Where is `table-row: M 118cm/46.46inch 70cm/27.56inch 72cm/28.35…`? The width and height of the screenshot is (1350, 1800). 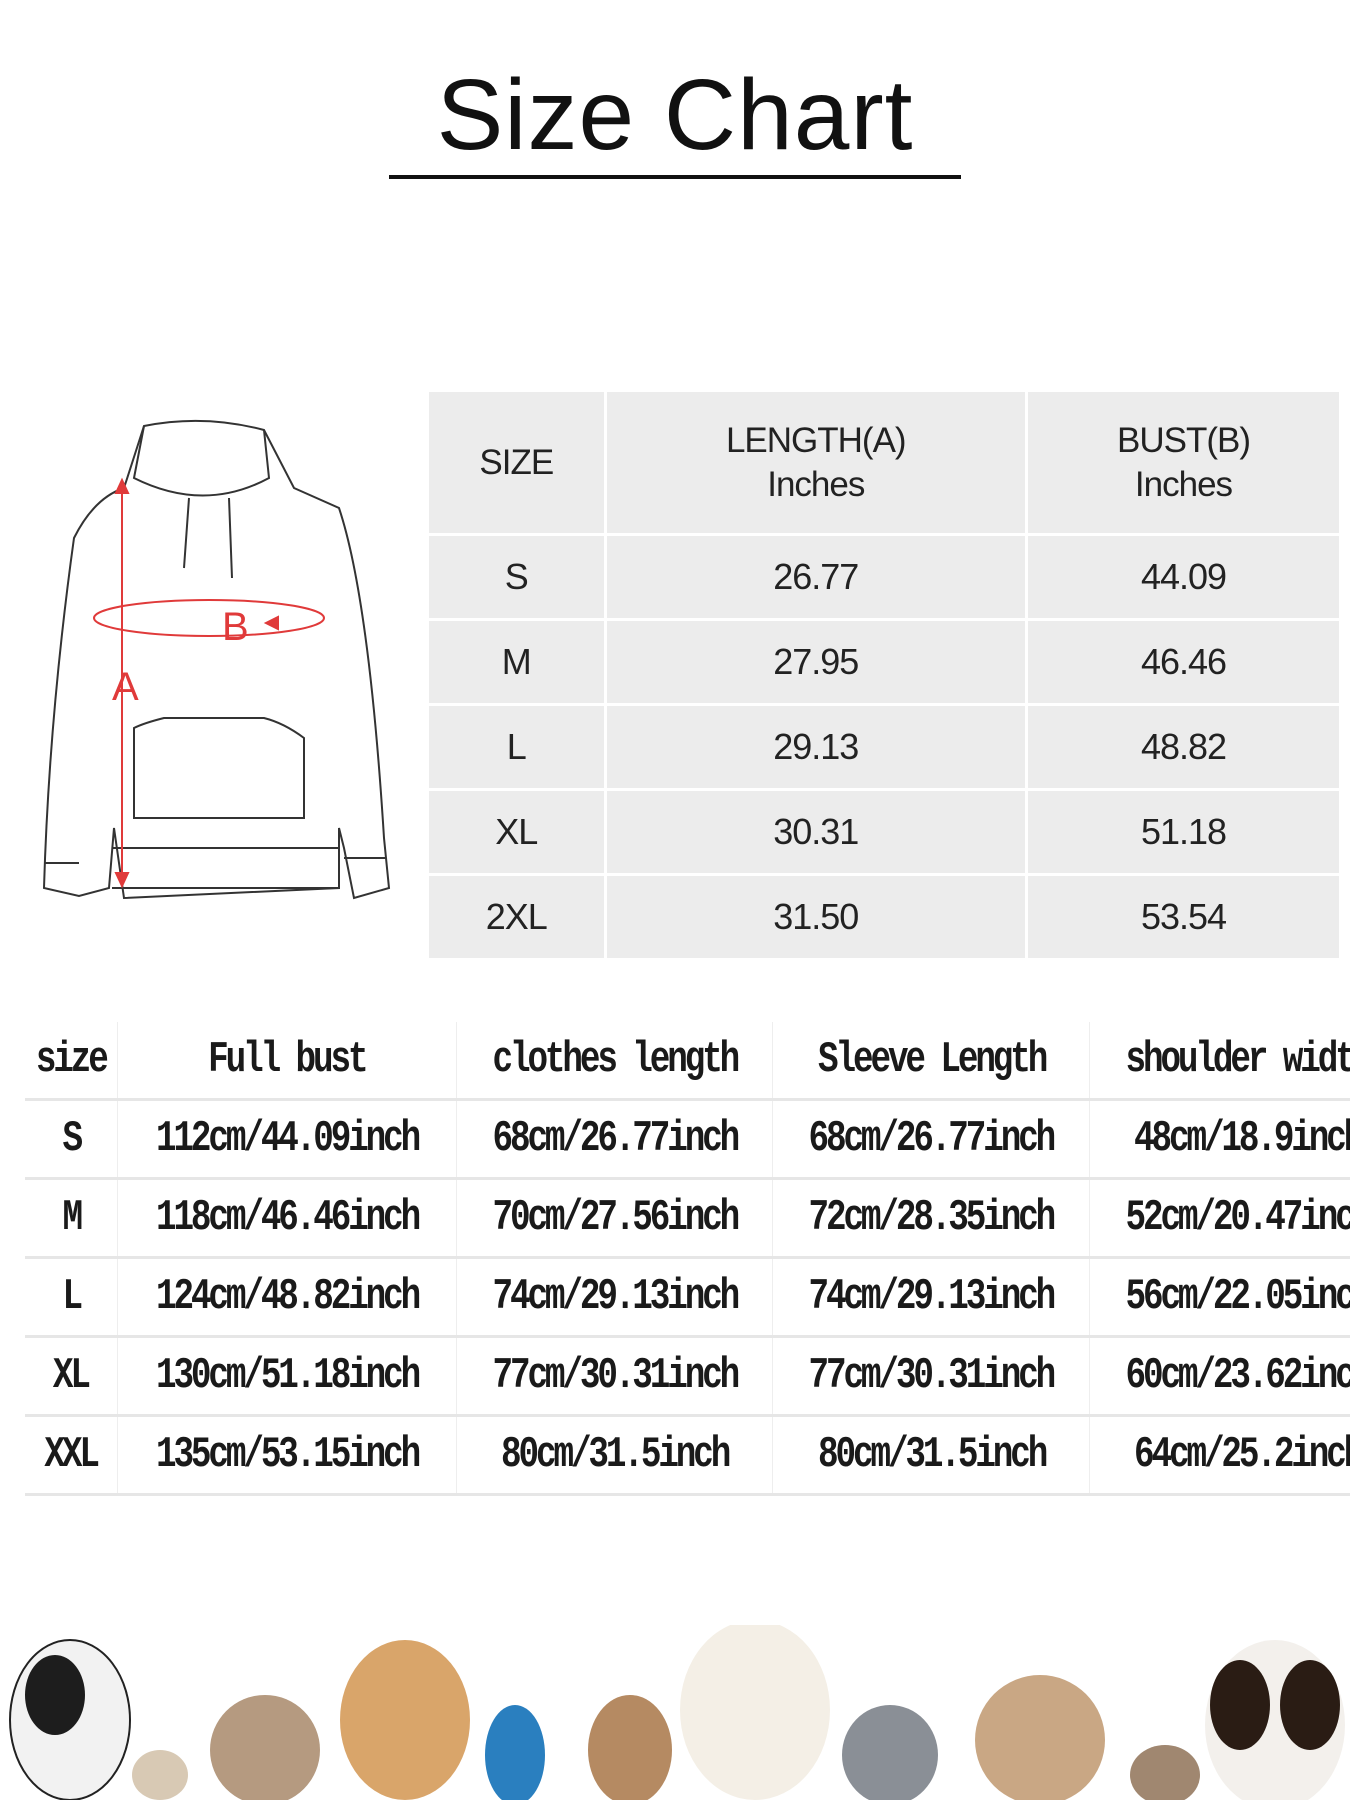
table-row: M 118cm/46.46inch 70cm/27.56inch 72cm/28.35… is located at coordinates (687, 1218).